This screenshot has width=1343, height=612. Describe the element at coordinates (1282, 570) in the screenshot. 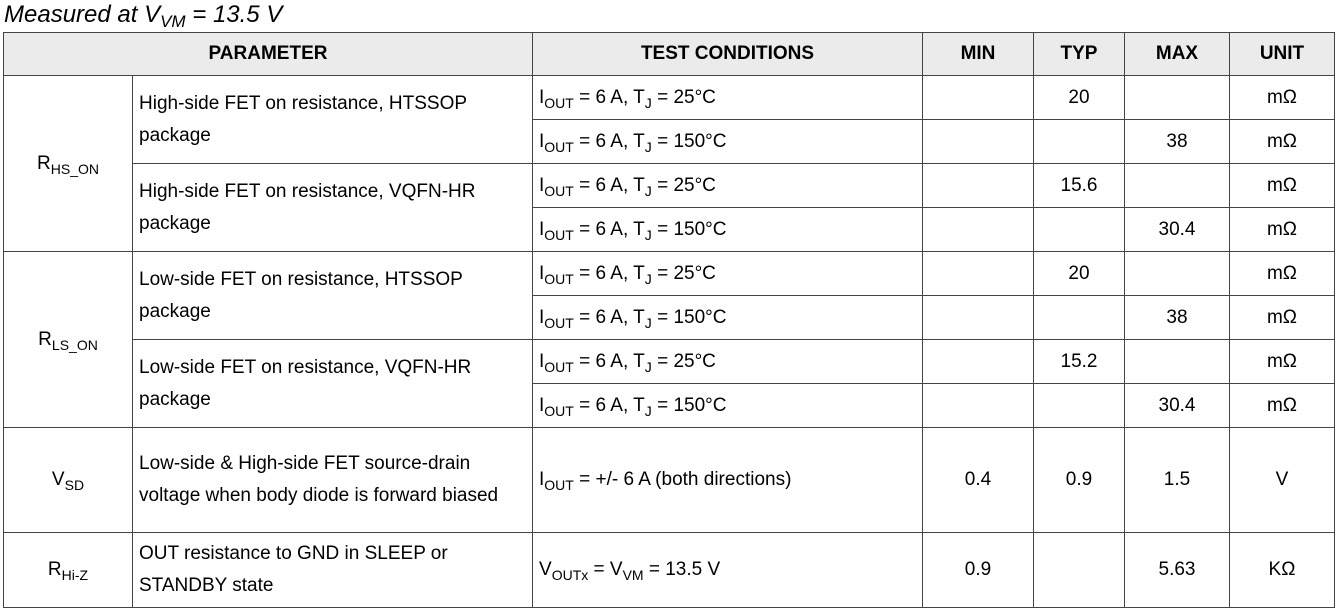

I see `unit-value: KΩ` at that location.